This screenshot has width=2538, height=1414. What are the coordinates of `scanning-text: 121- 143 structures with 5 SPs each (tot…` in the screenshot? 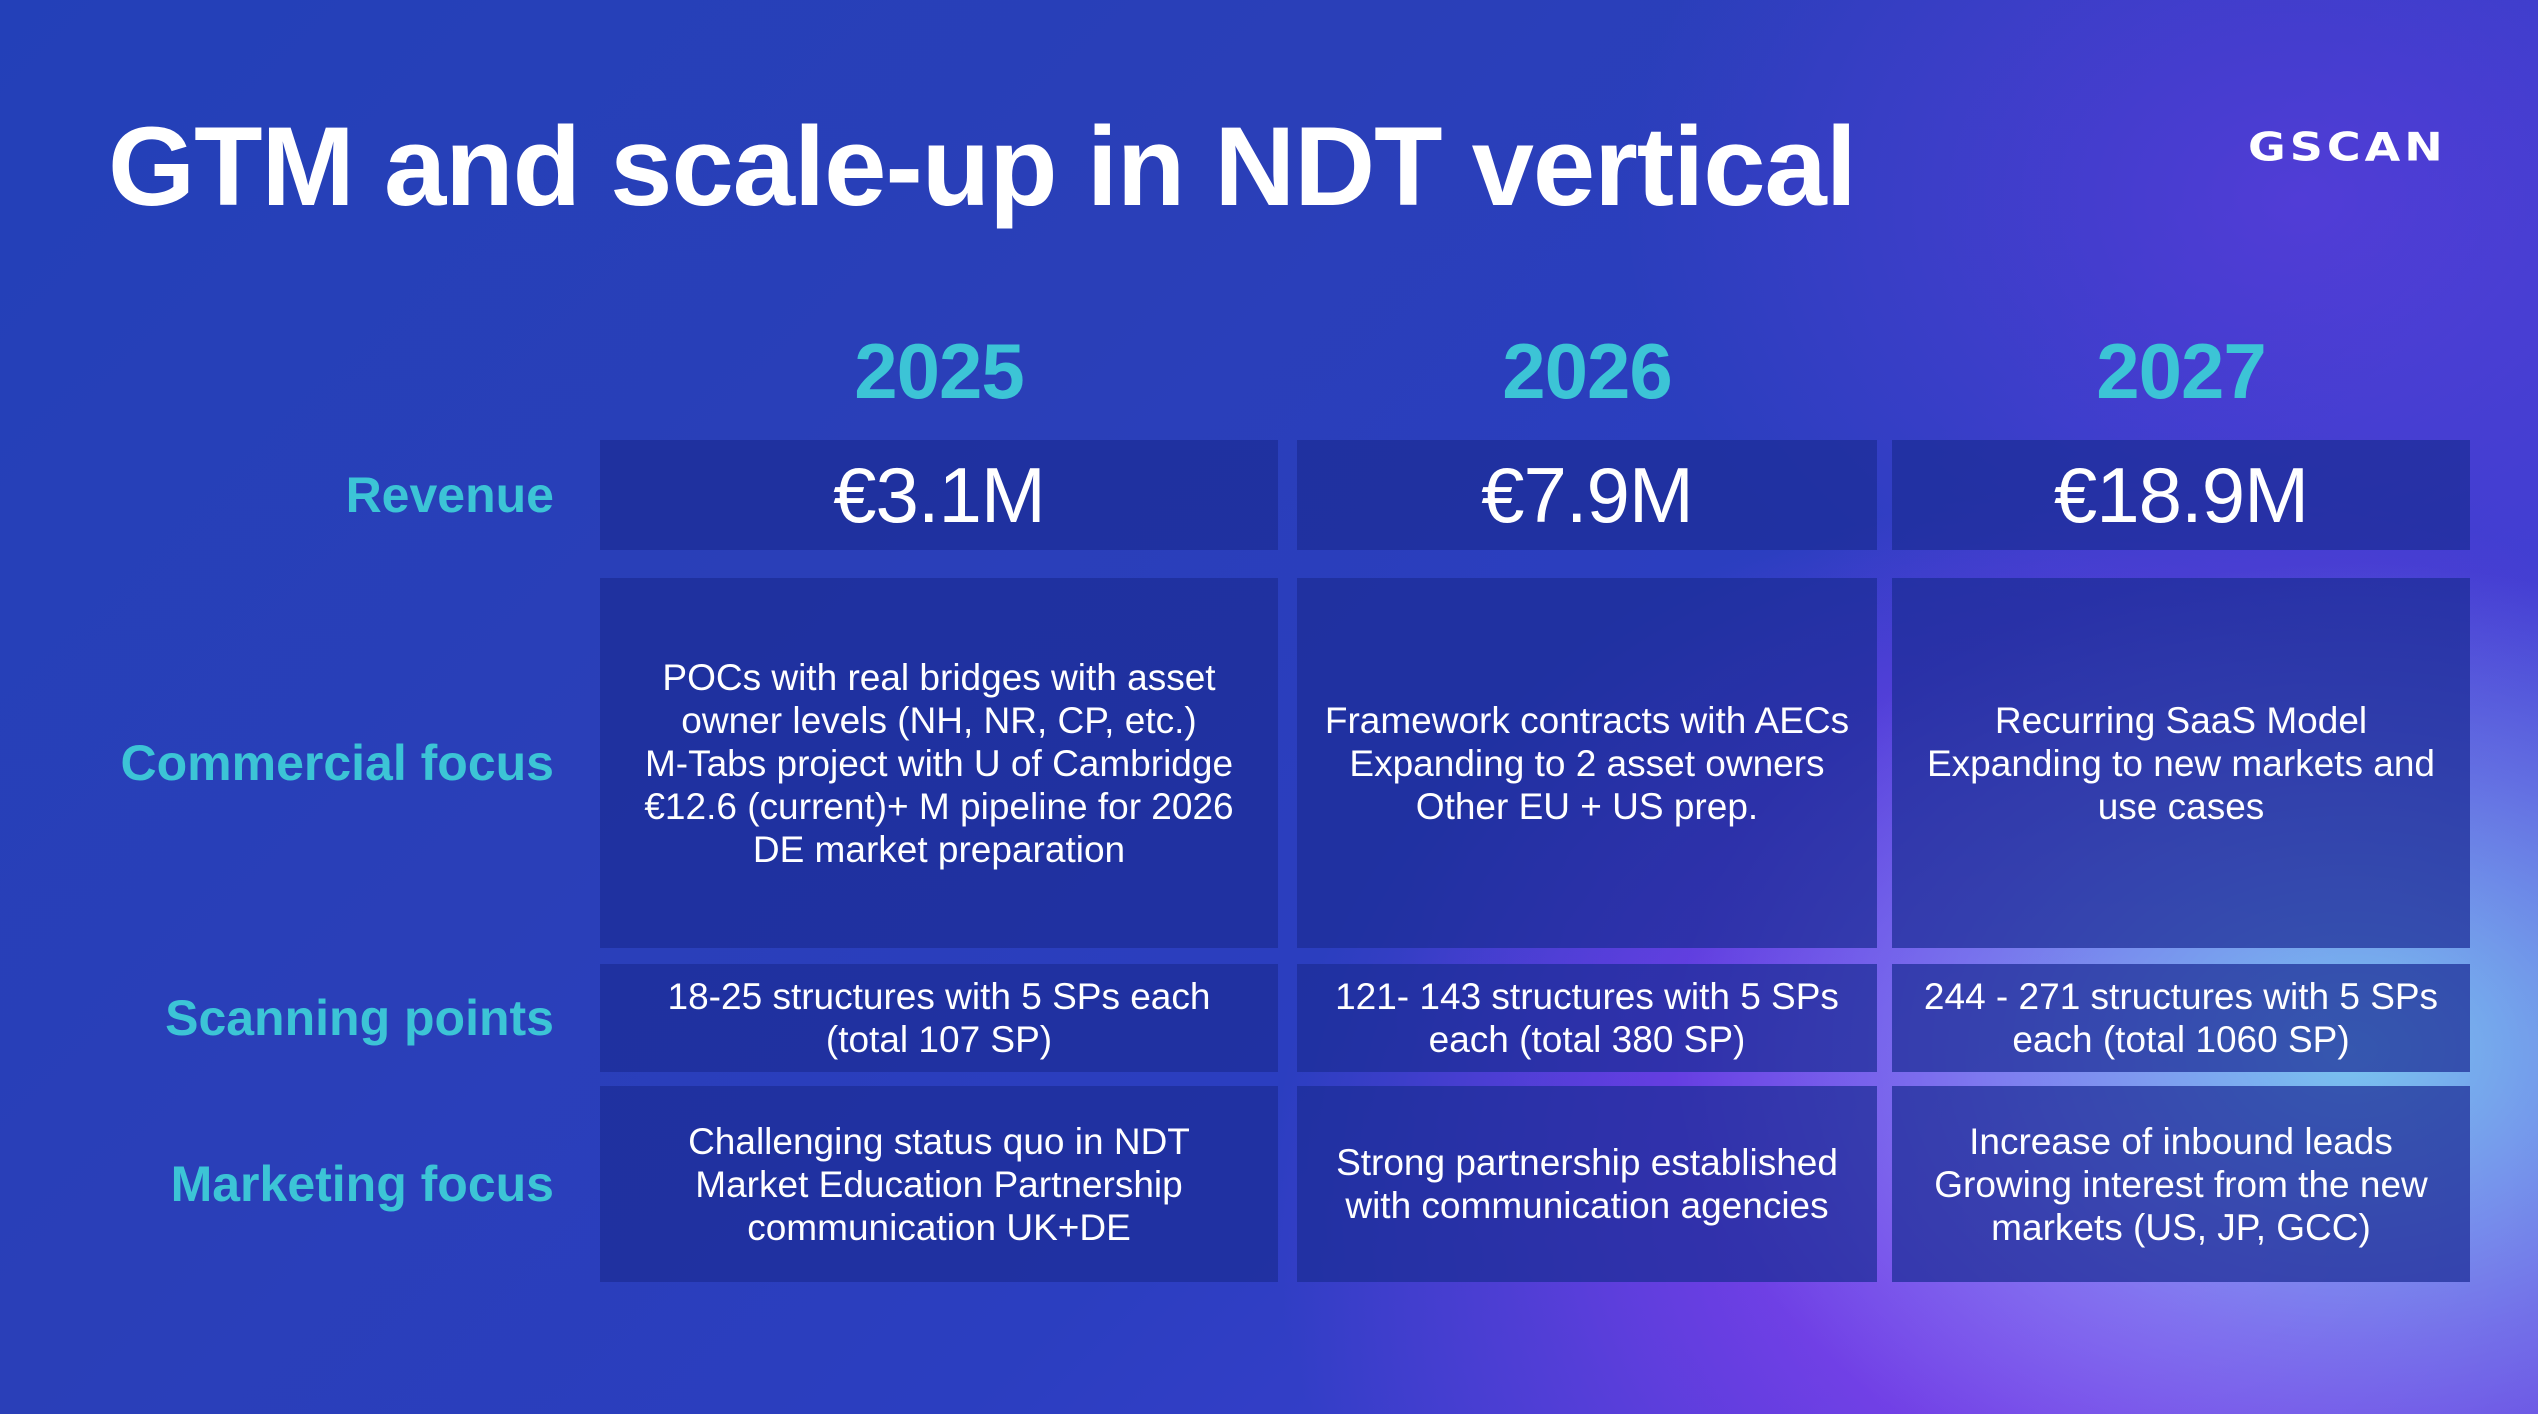 It's located at (1587, 1018).